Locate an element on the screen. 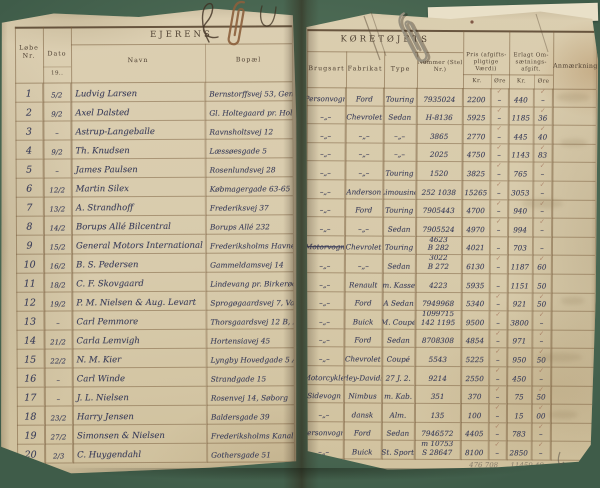 The height and width of the screenshot is (488, 600). book-drop-shadow is located at coordinates (300, 476).